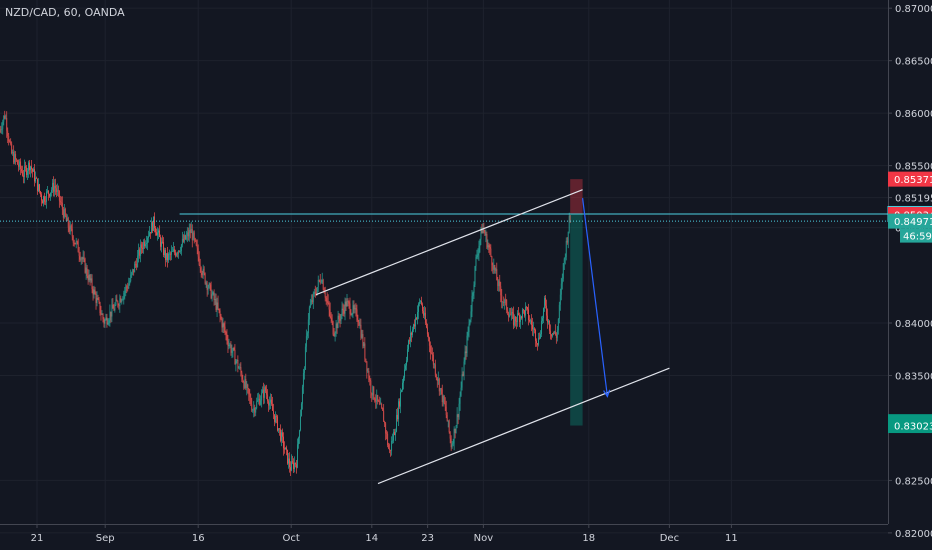 Image resolution: width=932 pixels, height=550 pixels. Describe the element at coordinates (607, 393) in the screenshot. I see `projection-arrow-head` at that location.